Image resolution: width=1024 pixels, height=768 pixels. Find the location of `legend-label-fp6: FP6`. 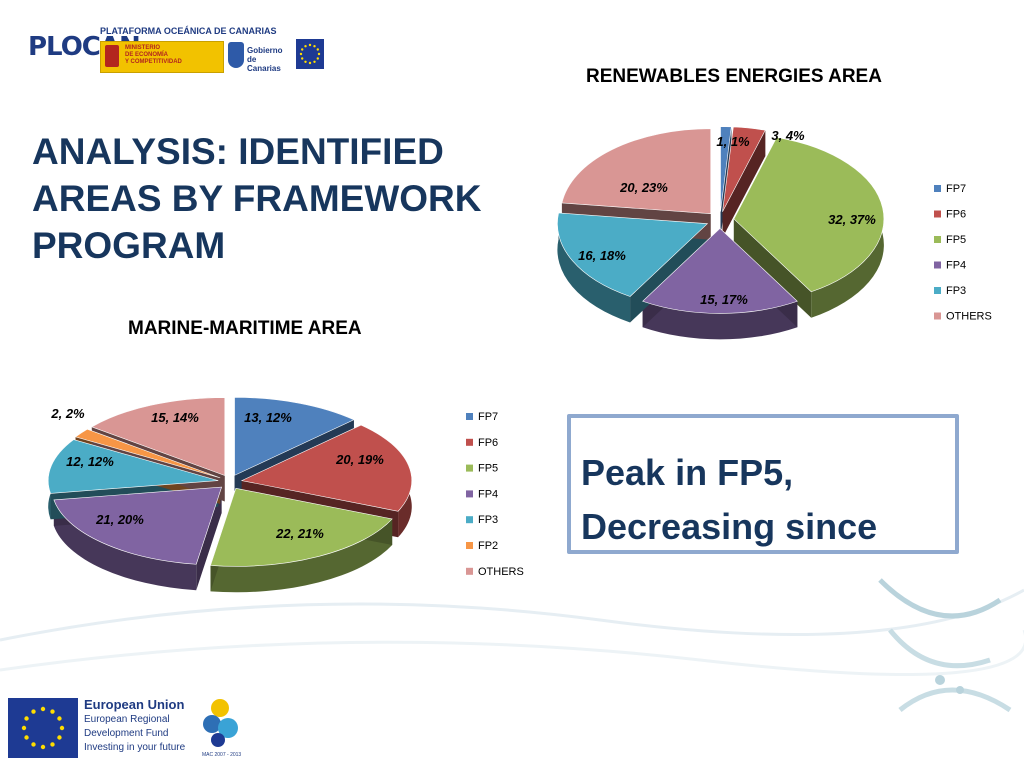

legend-label-fp6: FP6 is located at coordinates (488, 443).